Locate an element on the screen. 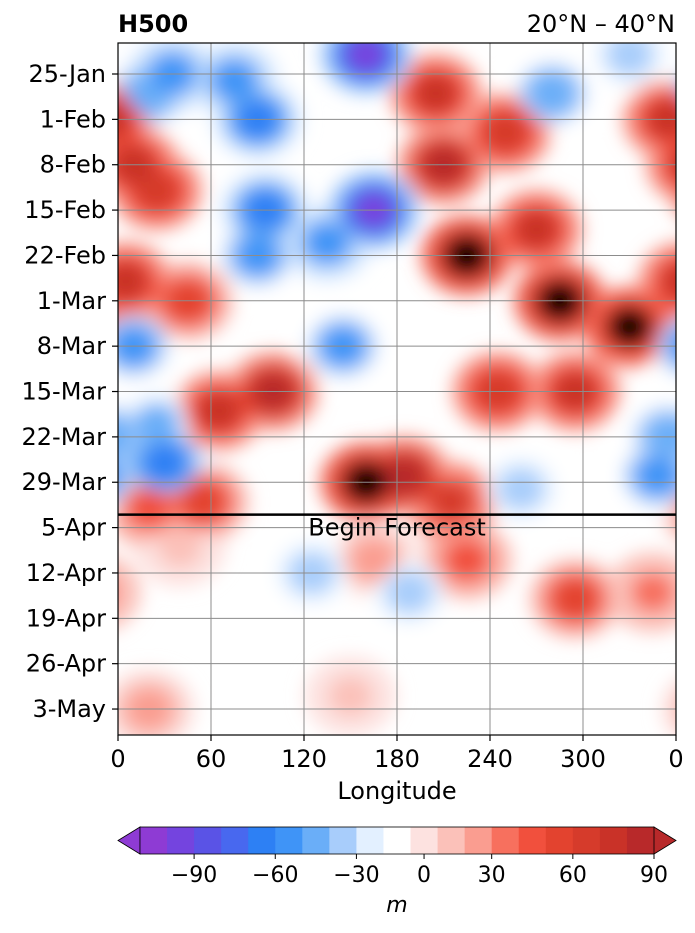 Image resolution: width=695 pixels, height=933 pixels. colorbar is located at coordinates (397, 840).